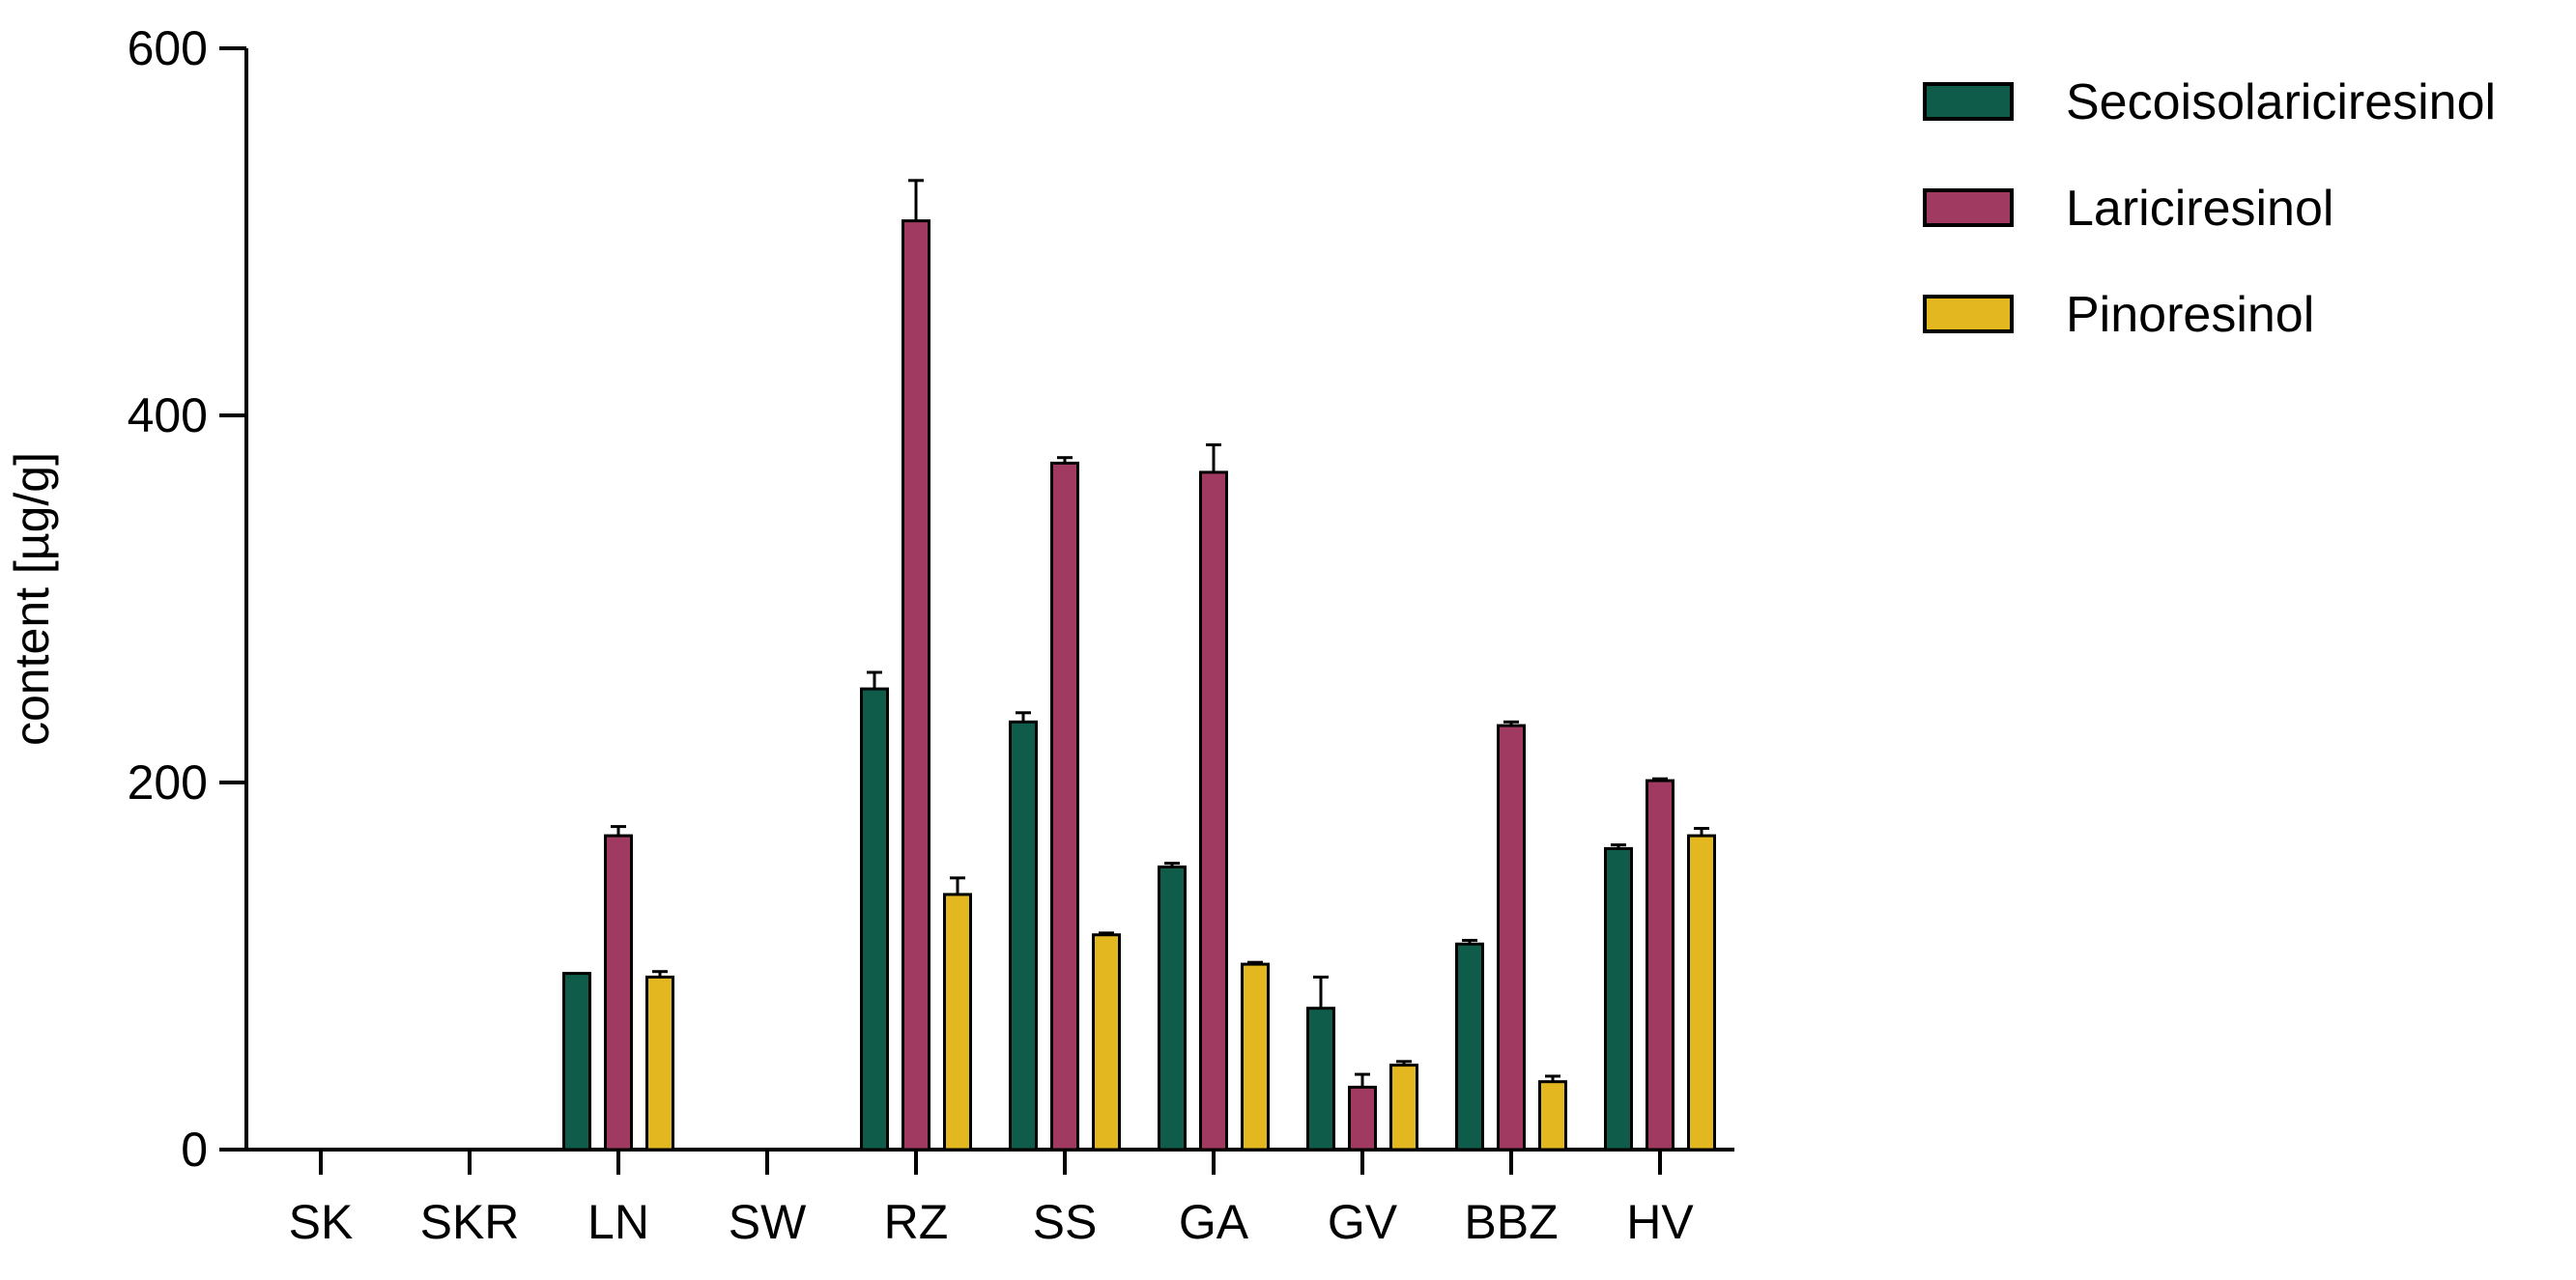 This screenshot has width=2576, height=1280. Describe the element at coordinates (2200, 209) in the screenshot. I see `legend-label: Lariciresinol` at that location.